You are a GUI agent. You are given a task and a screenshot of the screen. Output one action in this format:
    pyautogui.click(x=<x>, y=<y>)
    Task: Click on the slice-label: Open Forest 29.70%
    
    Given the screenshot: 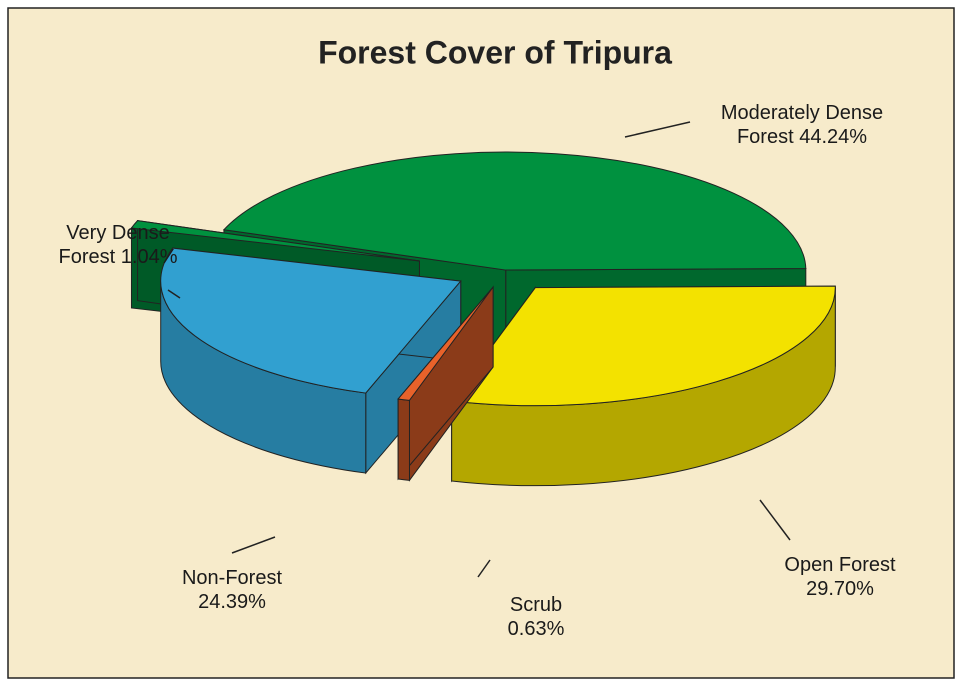 What is the action you would take?
    pyautogui.click(x=840, y=577)
    